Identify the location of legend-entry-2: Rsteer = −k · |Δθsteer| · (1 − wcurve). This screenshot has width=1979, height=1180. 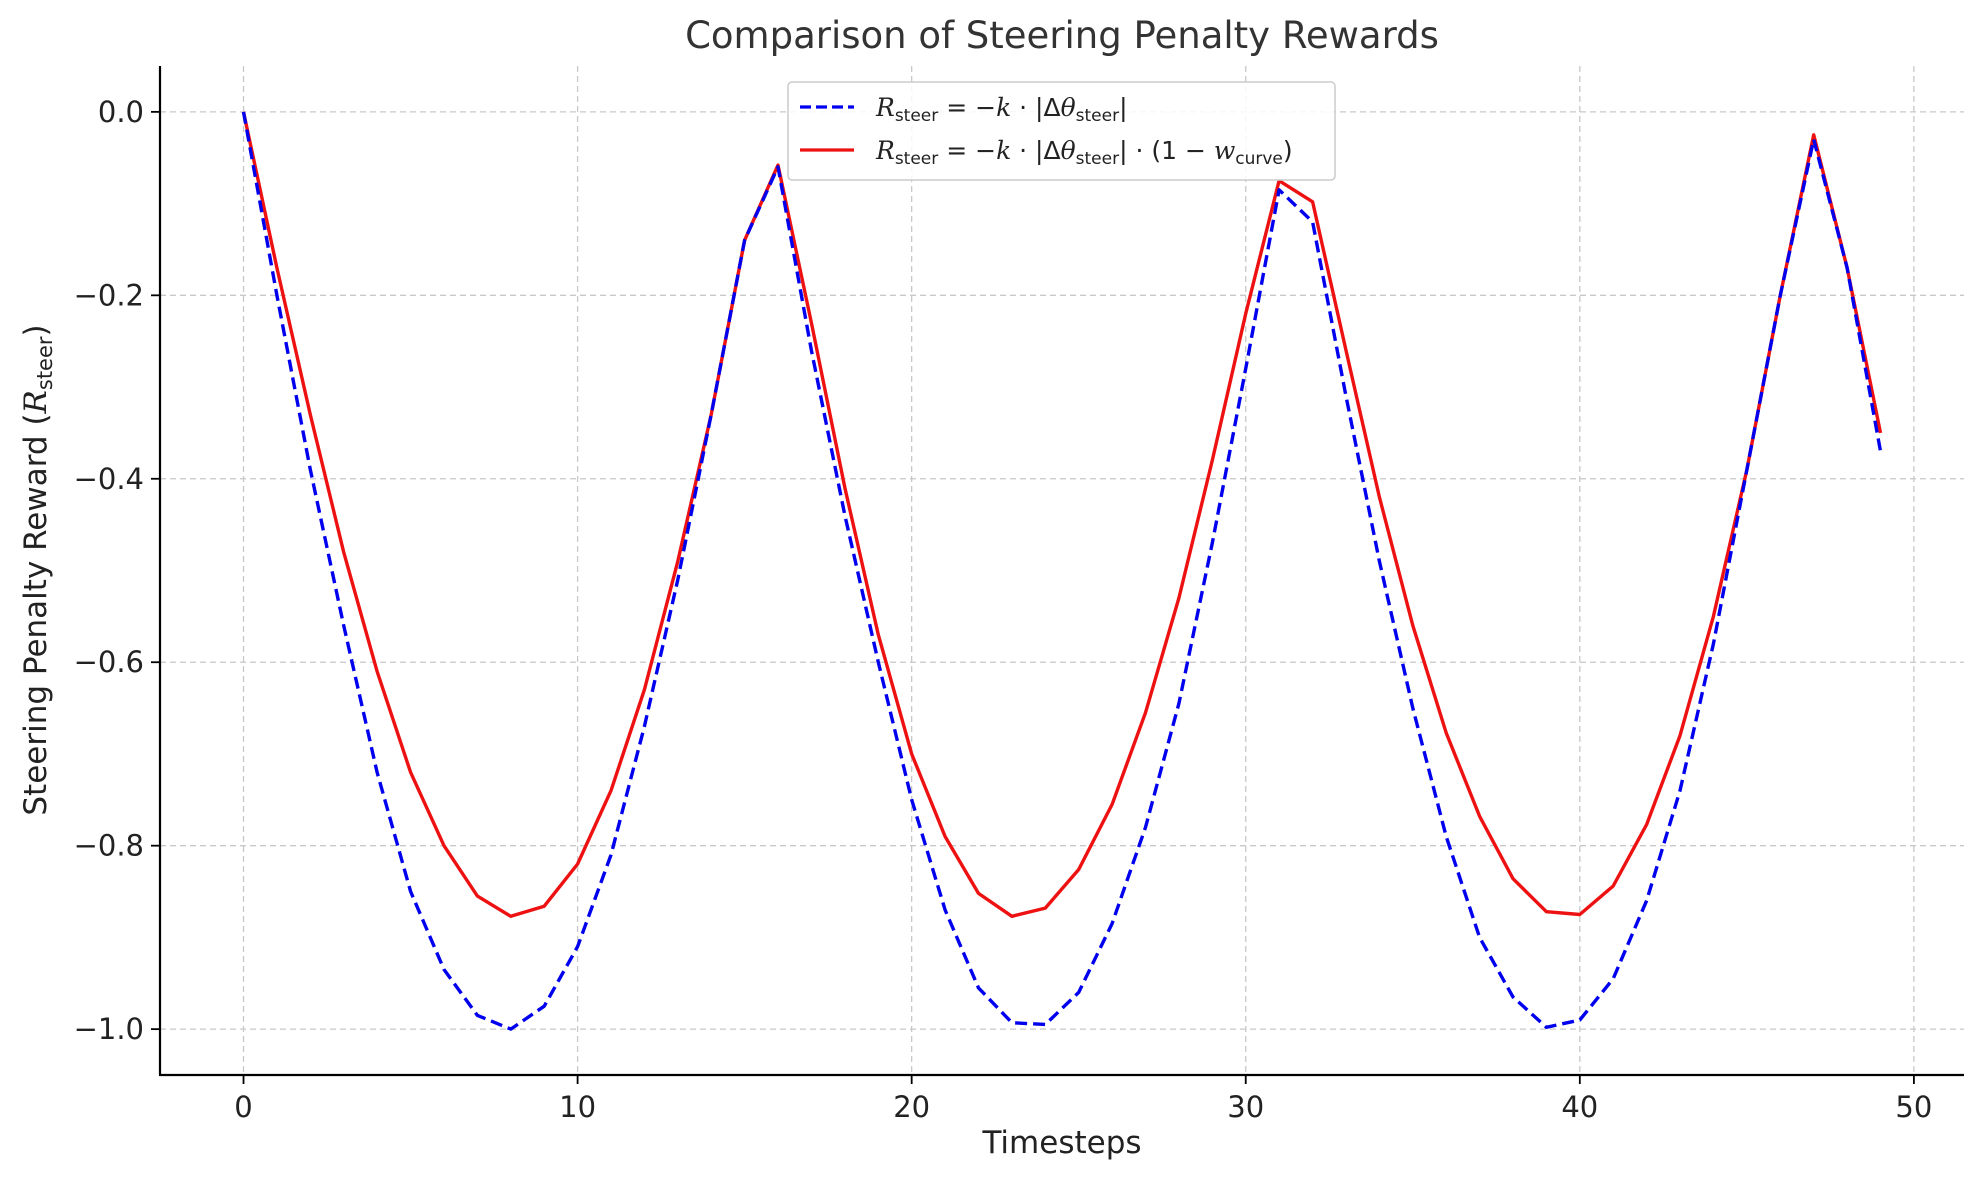
(1084, 152).